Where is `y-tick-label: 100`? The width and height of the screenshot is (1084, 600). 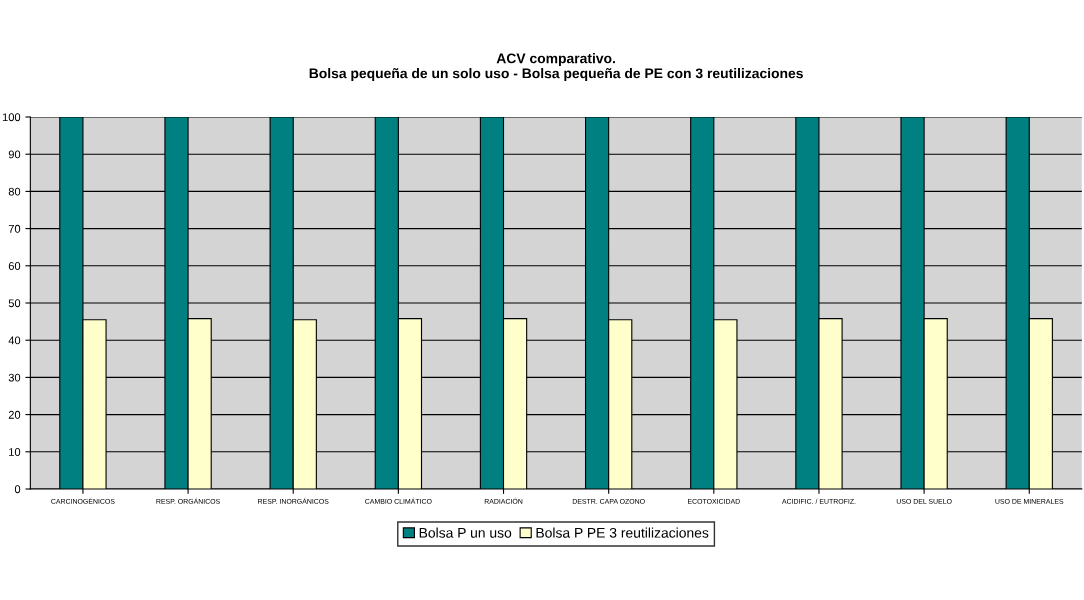 y-tick-label: 100 is located at coordinates (11, 117).